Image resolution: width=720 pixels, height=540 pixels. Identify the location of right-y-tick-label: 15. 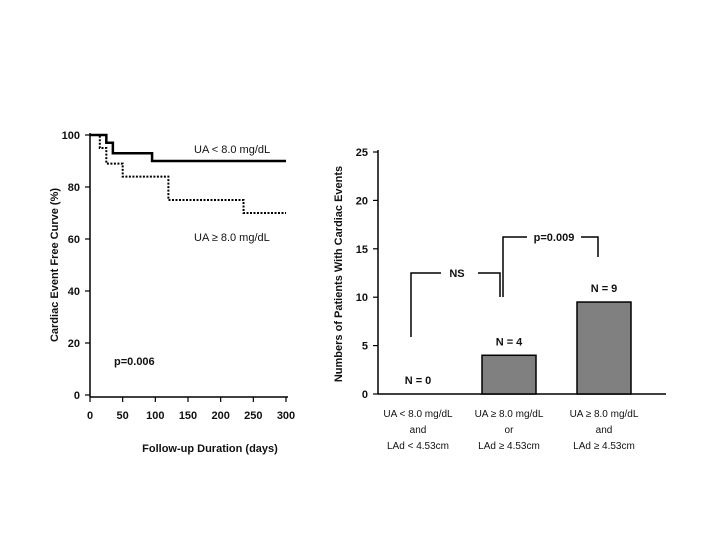
(362, 250).